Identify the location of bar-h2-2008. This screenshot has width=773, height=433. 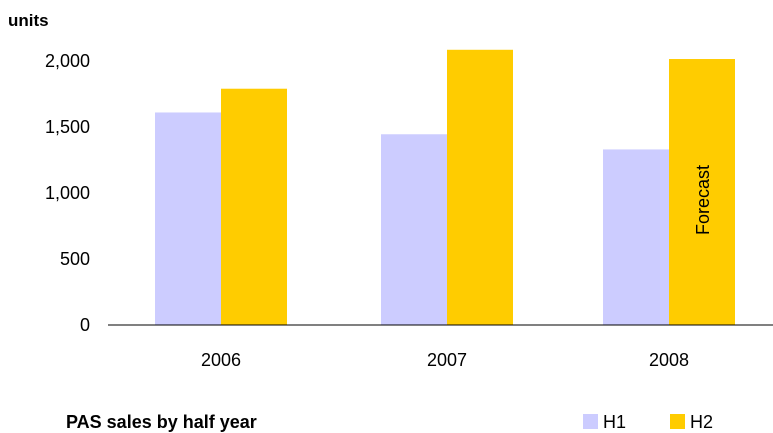
(702, 192).